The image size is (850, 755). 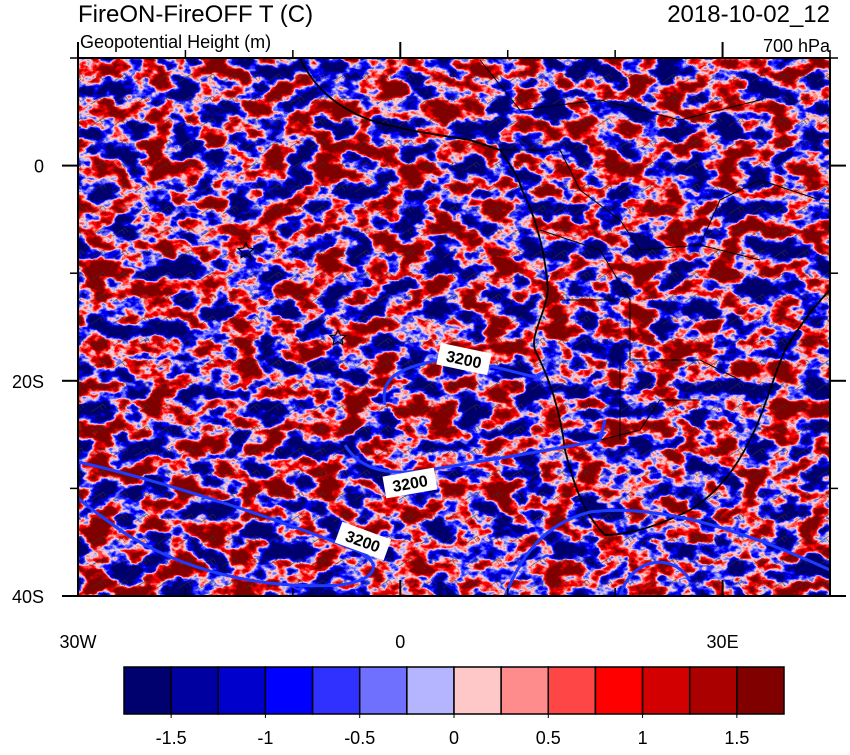 I want to click on x-tick-label: 0, so click(x=400, y=642).